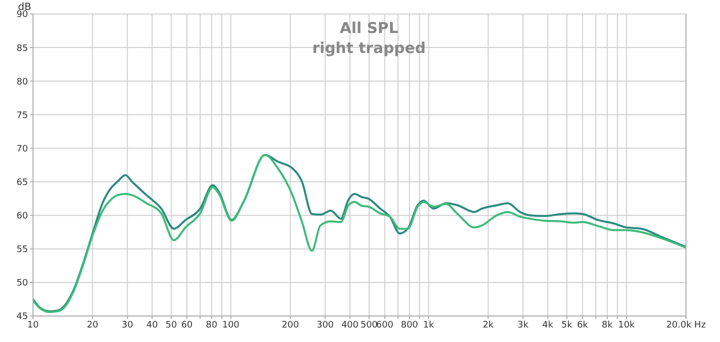 This screenshot has height=342, width=720. Describe the element at coordinates (488, 325) in the screenshot. I see `x-tick-label: 2k` at that location.